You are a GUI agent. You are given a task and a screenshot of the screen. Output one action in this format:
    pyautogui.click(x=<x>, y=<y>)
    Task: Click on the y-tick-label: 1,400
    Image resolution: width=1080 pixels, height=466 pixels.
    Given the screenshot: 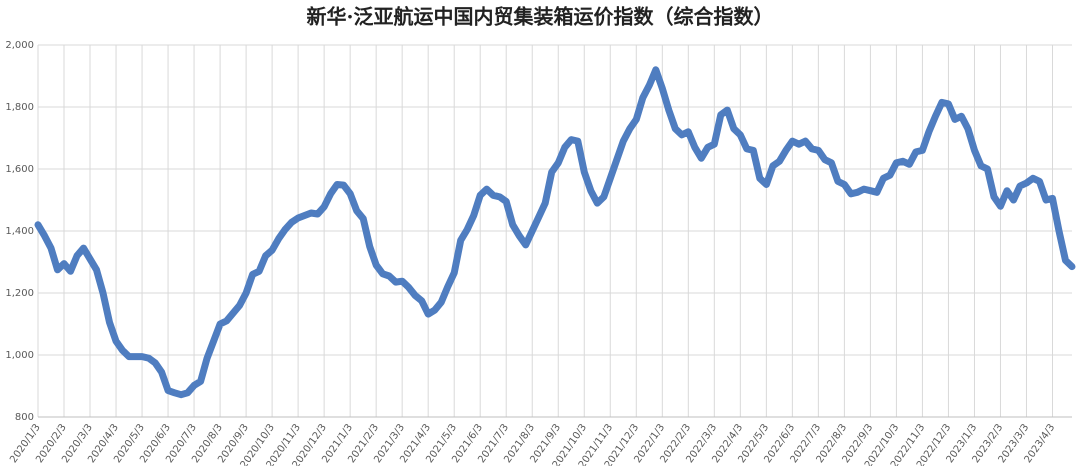 What is the action you would take?
    pyautogui.click(x=19, y=231)
    